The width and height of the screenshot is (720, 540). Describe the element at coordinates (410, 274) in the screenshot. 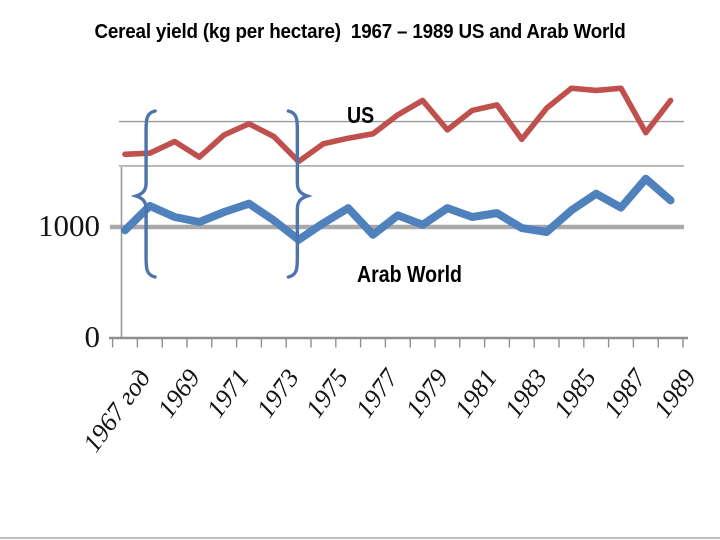

I see `arab-world-series-label: Arab World` at that location.